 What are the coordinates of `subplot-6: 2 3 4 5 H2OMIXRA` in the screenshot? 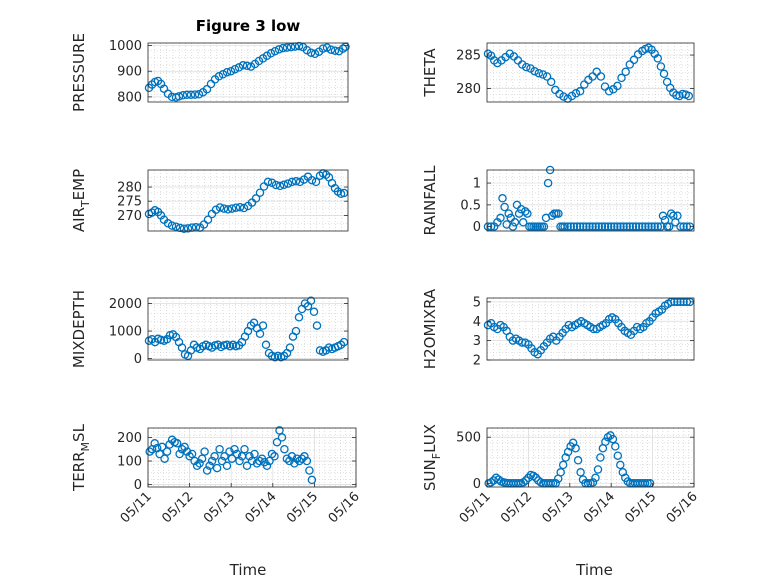 It's located at (558, 328).